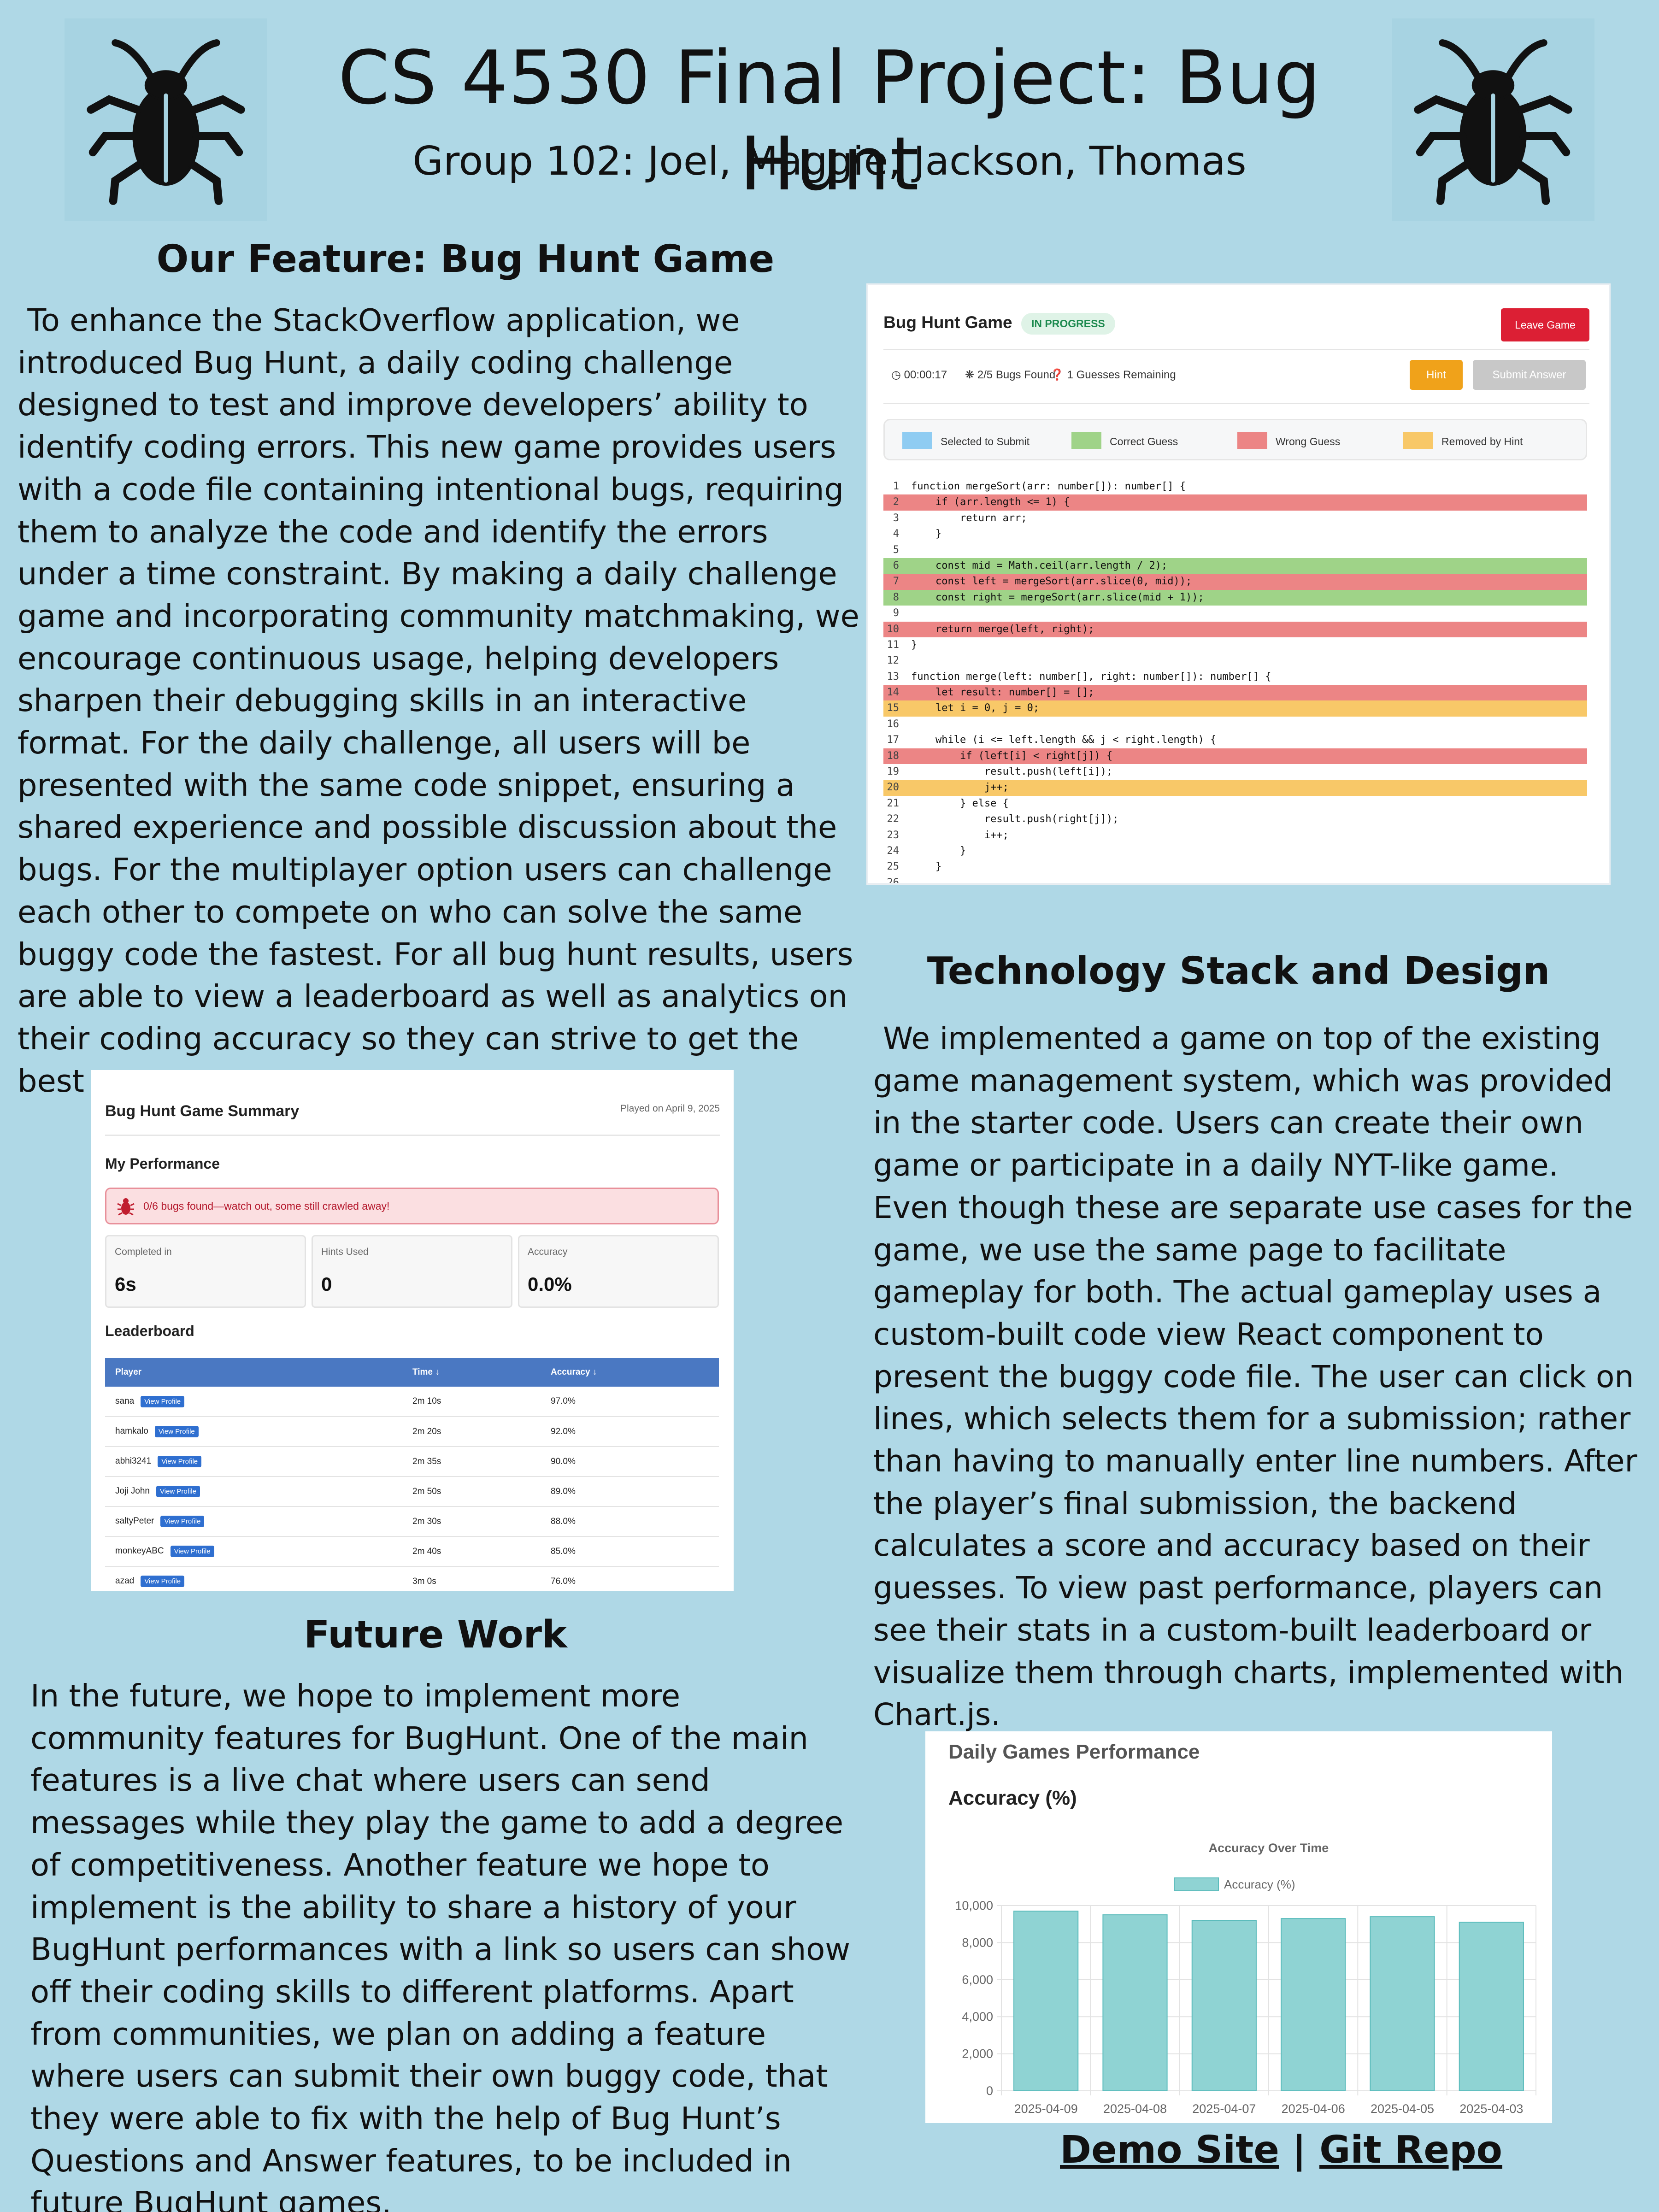  Describe the element at coordinates (1235, 613) in the screenshot. I see `code-line: 9` at that location.